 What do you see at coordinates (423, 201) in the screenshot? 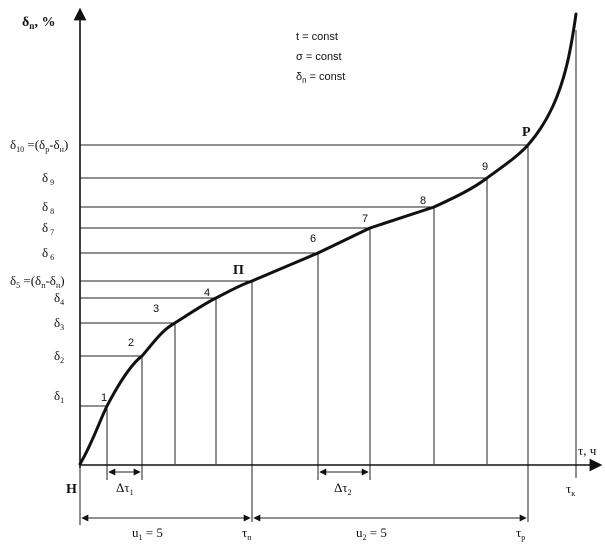
I see `point-label-8: 8` at bounding box center [423, 201].